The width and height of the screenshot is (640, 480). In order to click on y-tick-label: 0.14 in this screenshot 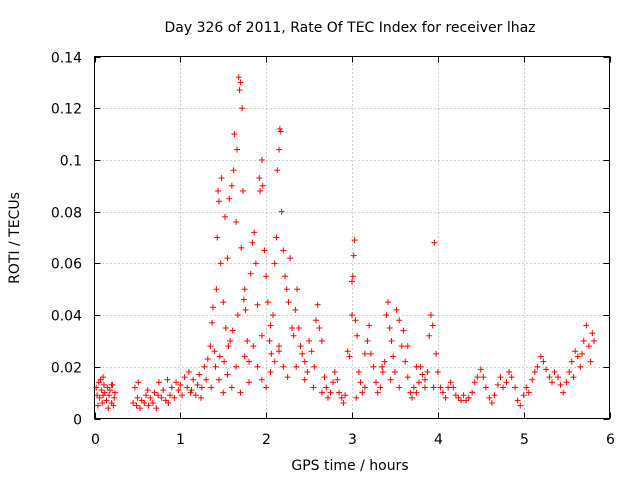, I will do `click(66, 59)`.